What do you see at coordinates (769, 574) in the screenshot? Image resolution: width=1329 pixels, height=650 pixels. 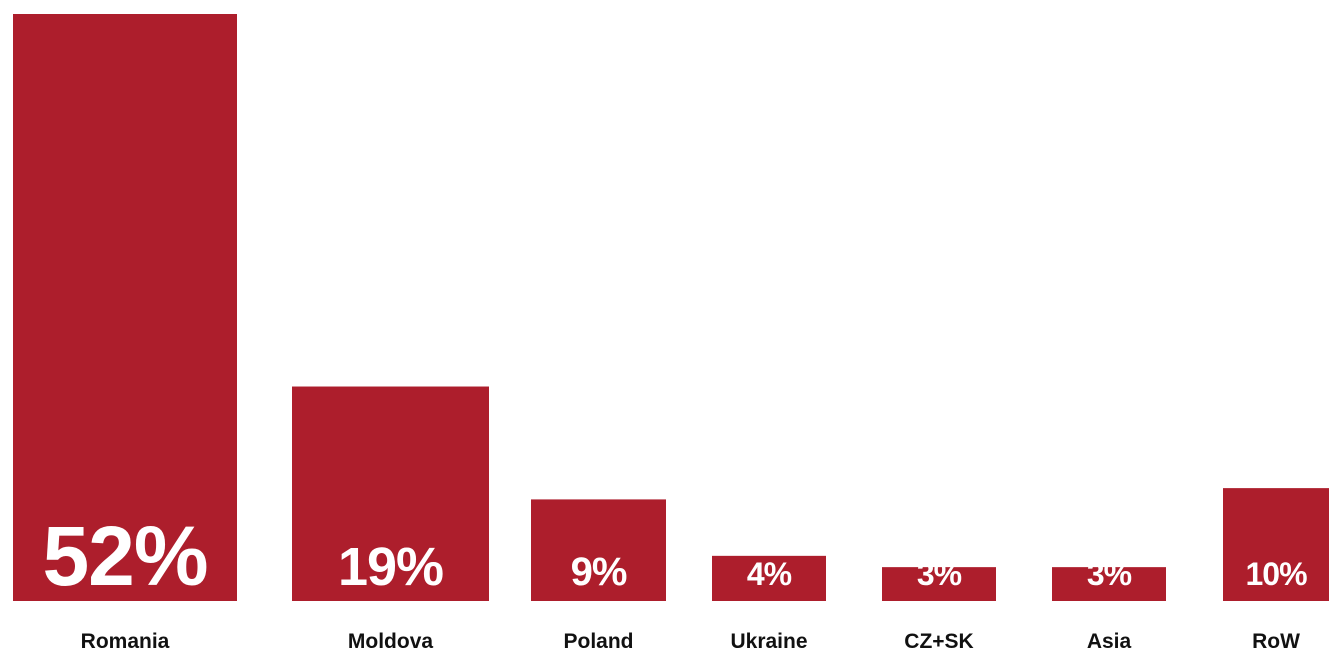 I see `bar-value-label: 4%` at bounding box center [769, 574].